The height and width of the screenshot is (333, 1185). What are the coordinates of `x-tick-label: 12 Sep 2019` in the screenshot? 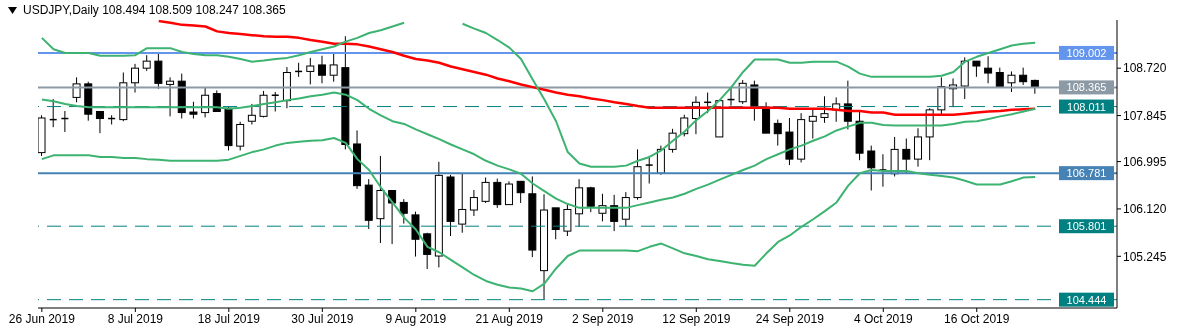 It's located at (696, 318).